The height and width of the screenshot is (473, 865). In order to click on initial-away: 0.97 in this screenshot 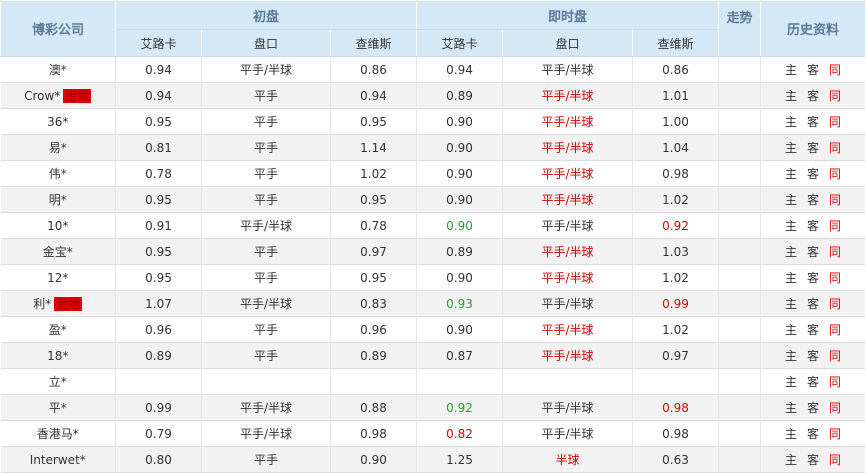, I will do `click(374, 252)`.